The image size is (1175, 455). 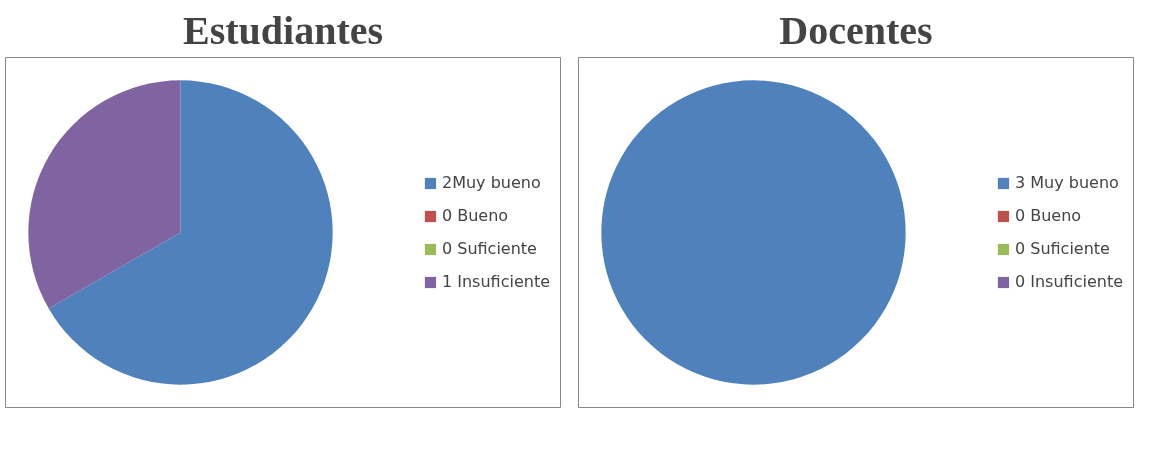 I want to click on chart-title: Estudiantes, so click(x=283, y=30).